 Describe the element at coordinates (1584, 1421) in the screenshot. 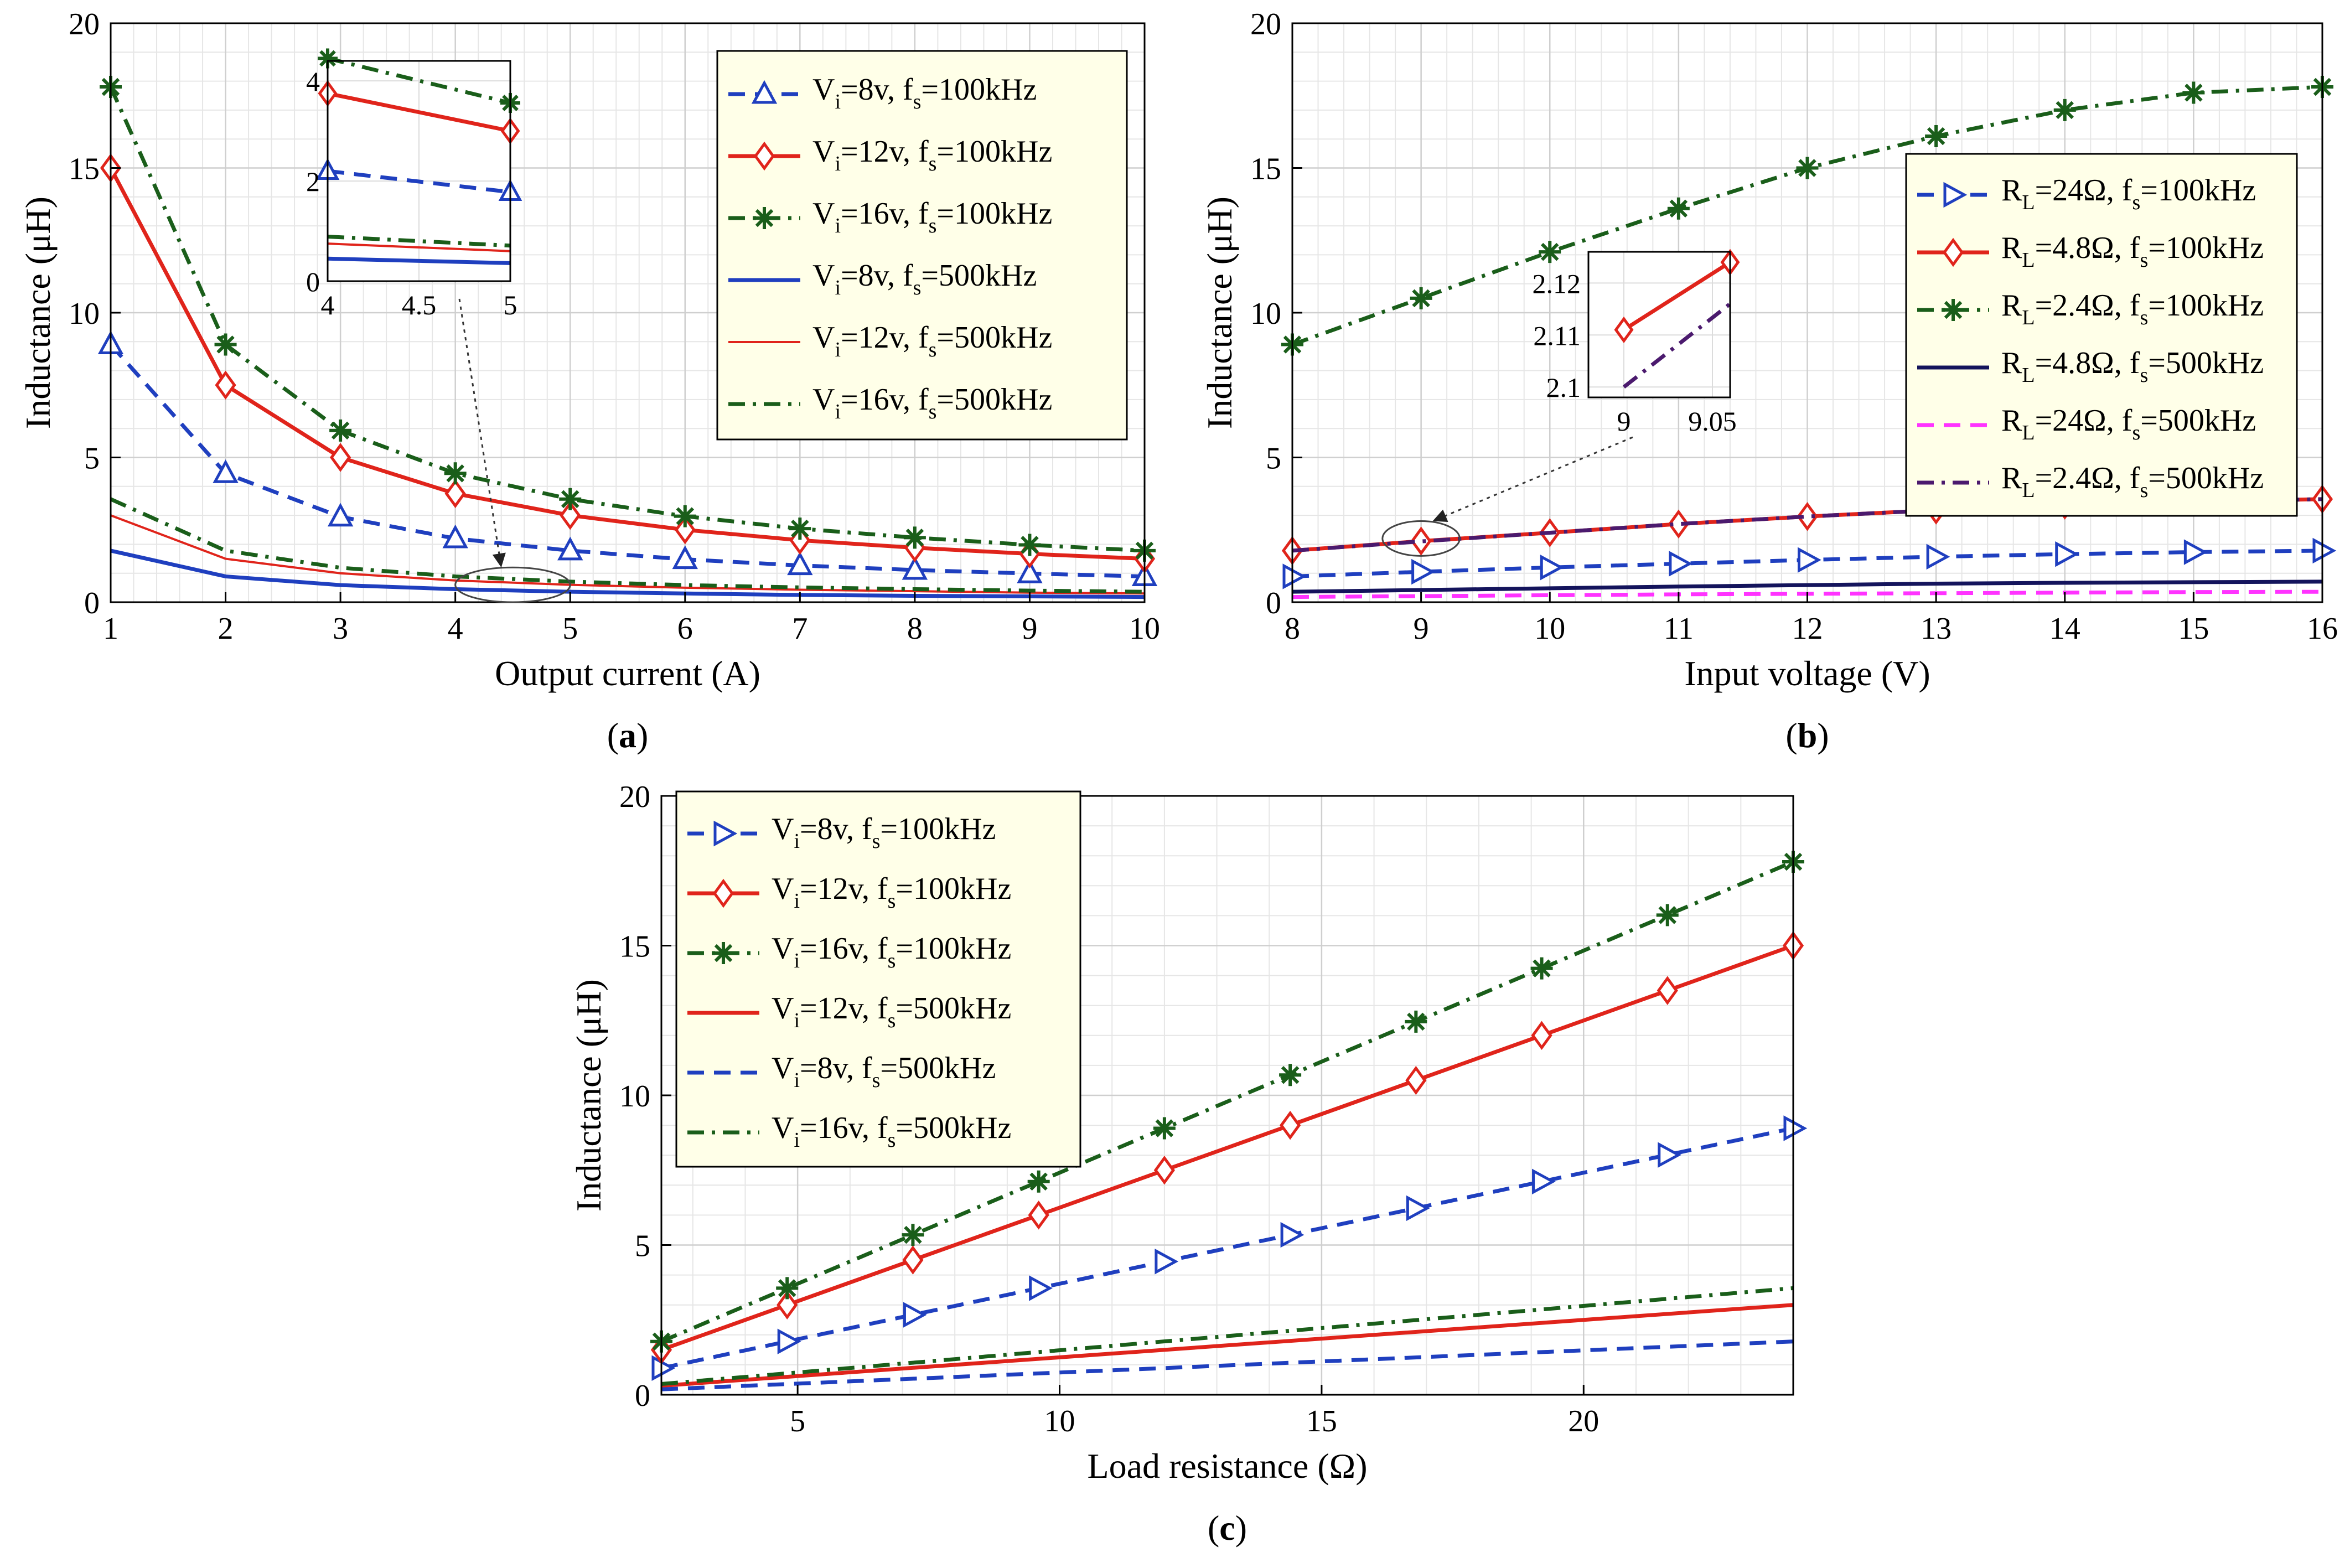

I see `x-tick-label: 20` at that location.